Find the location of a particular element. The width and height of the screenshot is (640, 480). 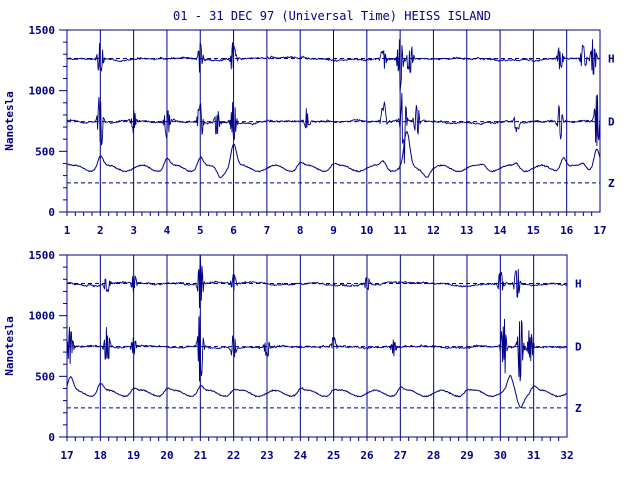

x-tick-label: 31 is located at coordinates (534, 455).